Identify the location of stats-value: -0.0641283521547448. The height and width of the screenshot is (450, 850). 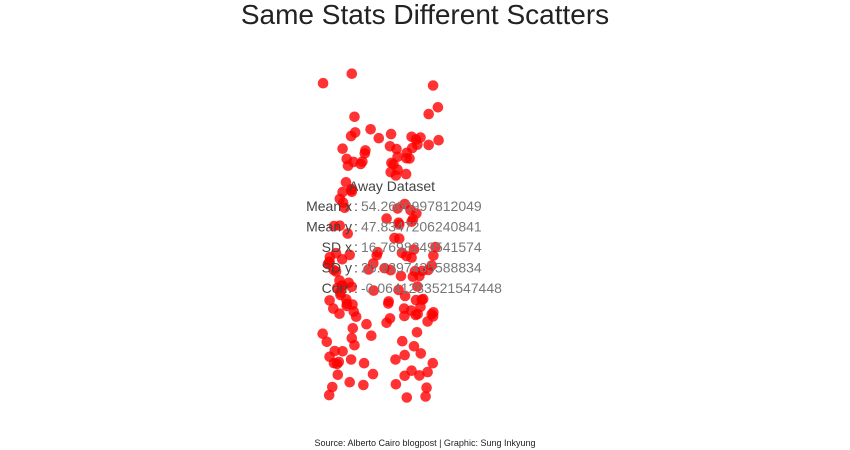
(431, 288).